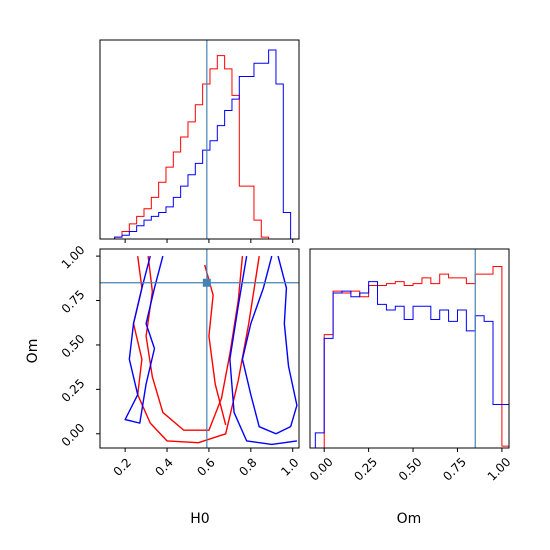 Image resolution: width=550 pixels, height=550 pixels. Describe the element at coordinates (73, 346) in the screenshot. I see `joint-ytick-label-3: 0.50` at that location.